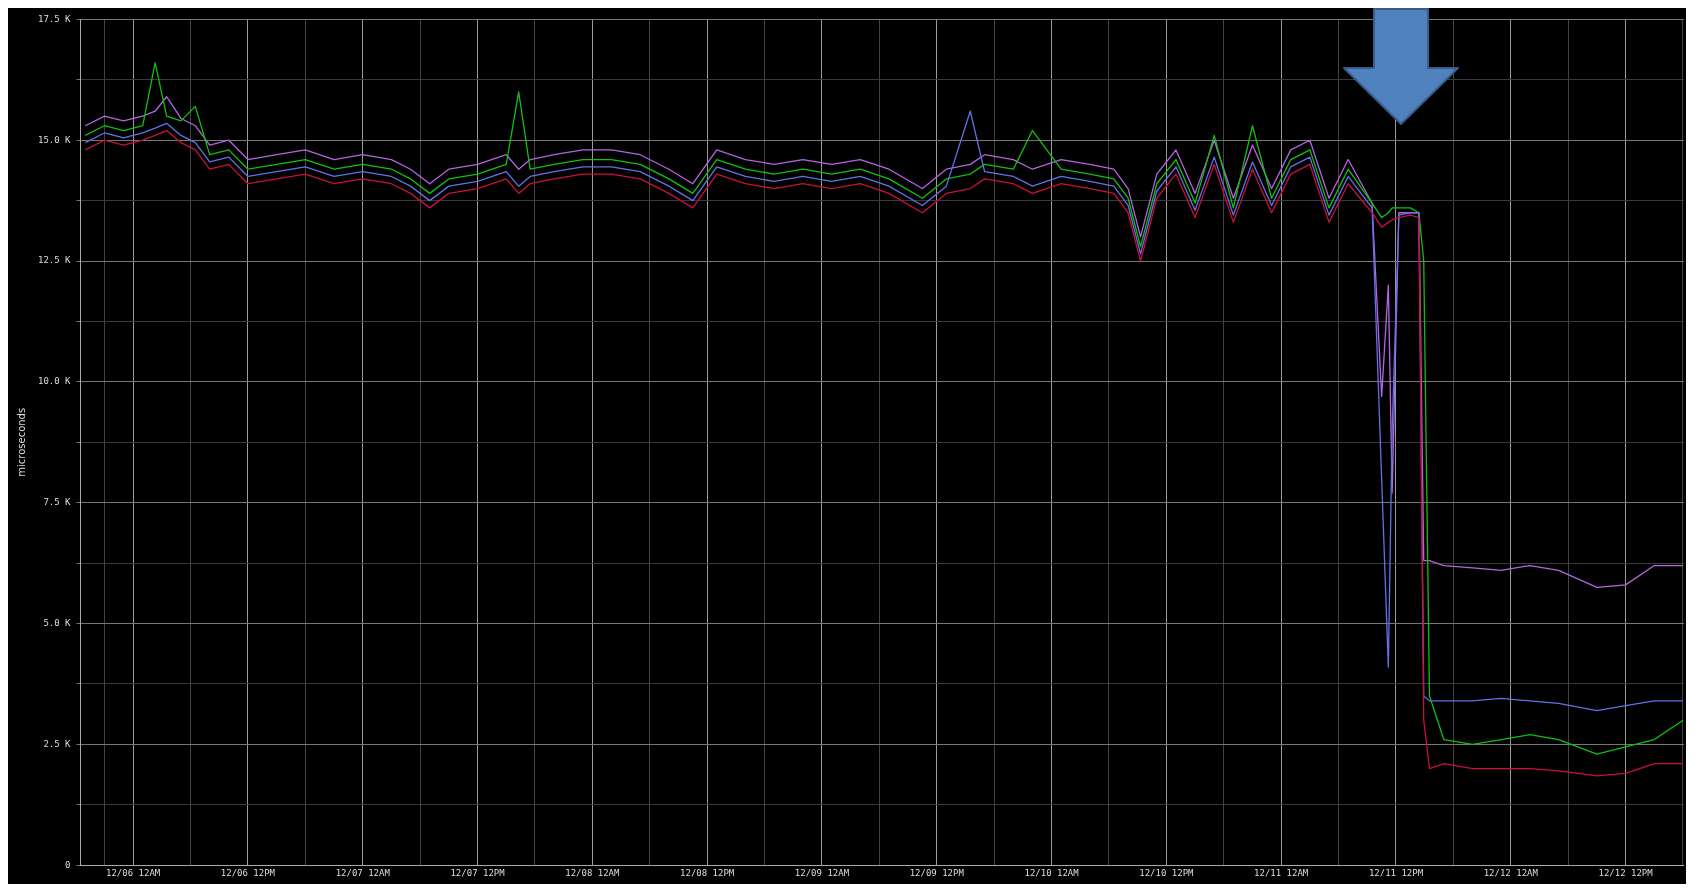  Describe the element at coordinates (937, 872) in the screenshot. I see `x-tick-label: 12/09 12PM` at that location.